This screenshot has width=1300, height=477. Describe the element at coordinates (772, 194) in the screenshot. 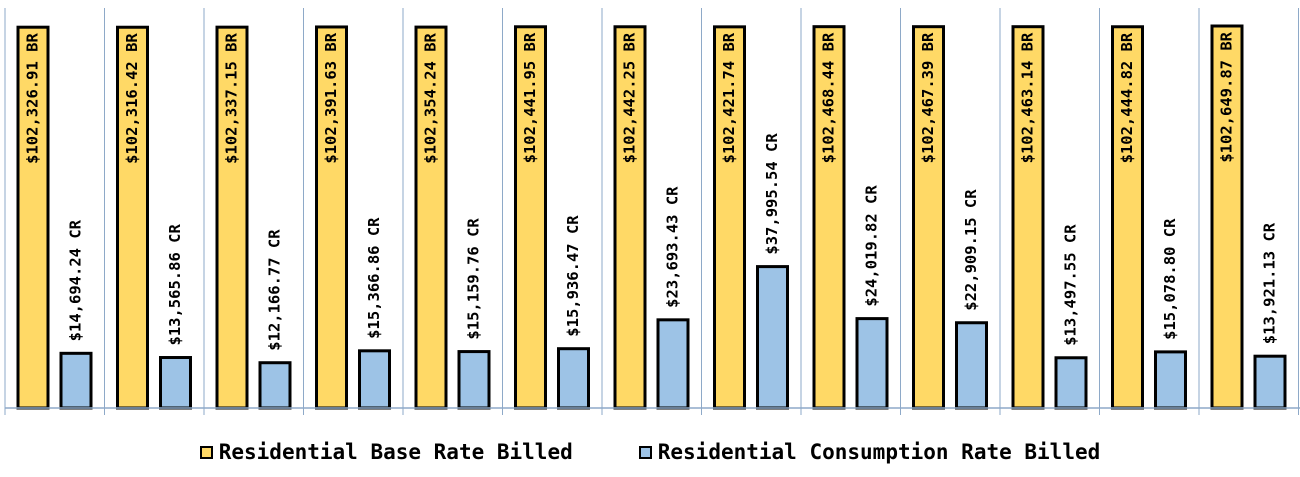

I see `consumption-rate-data-label: $37,995.54 CR` at that location.